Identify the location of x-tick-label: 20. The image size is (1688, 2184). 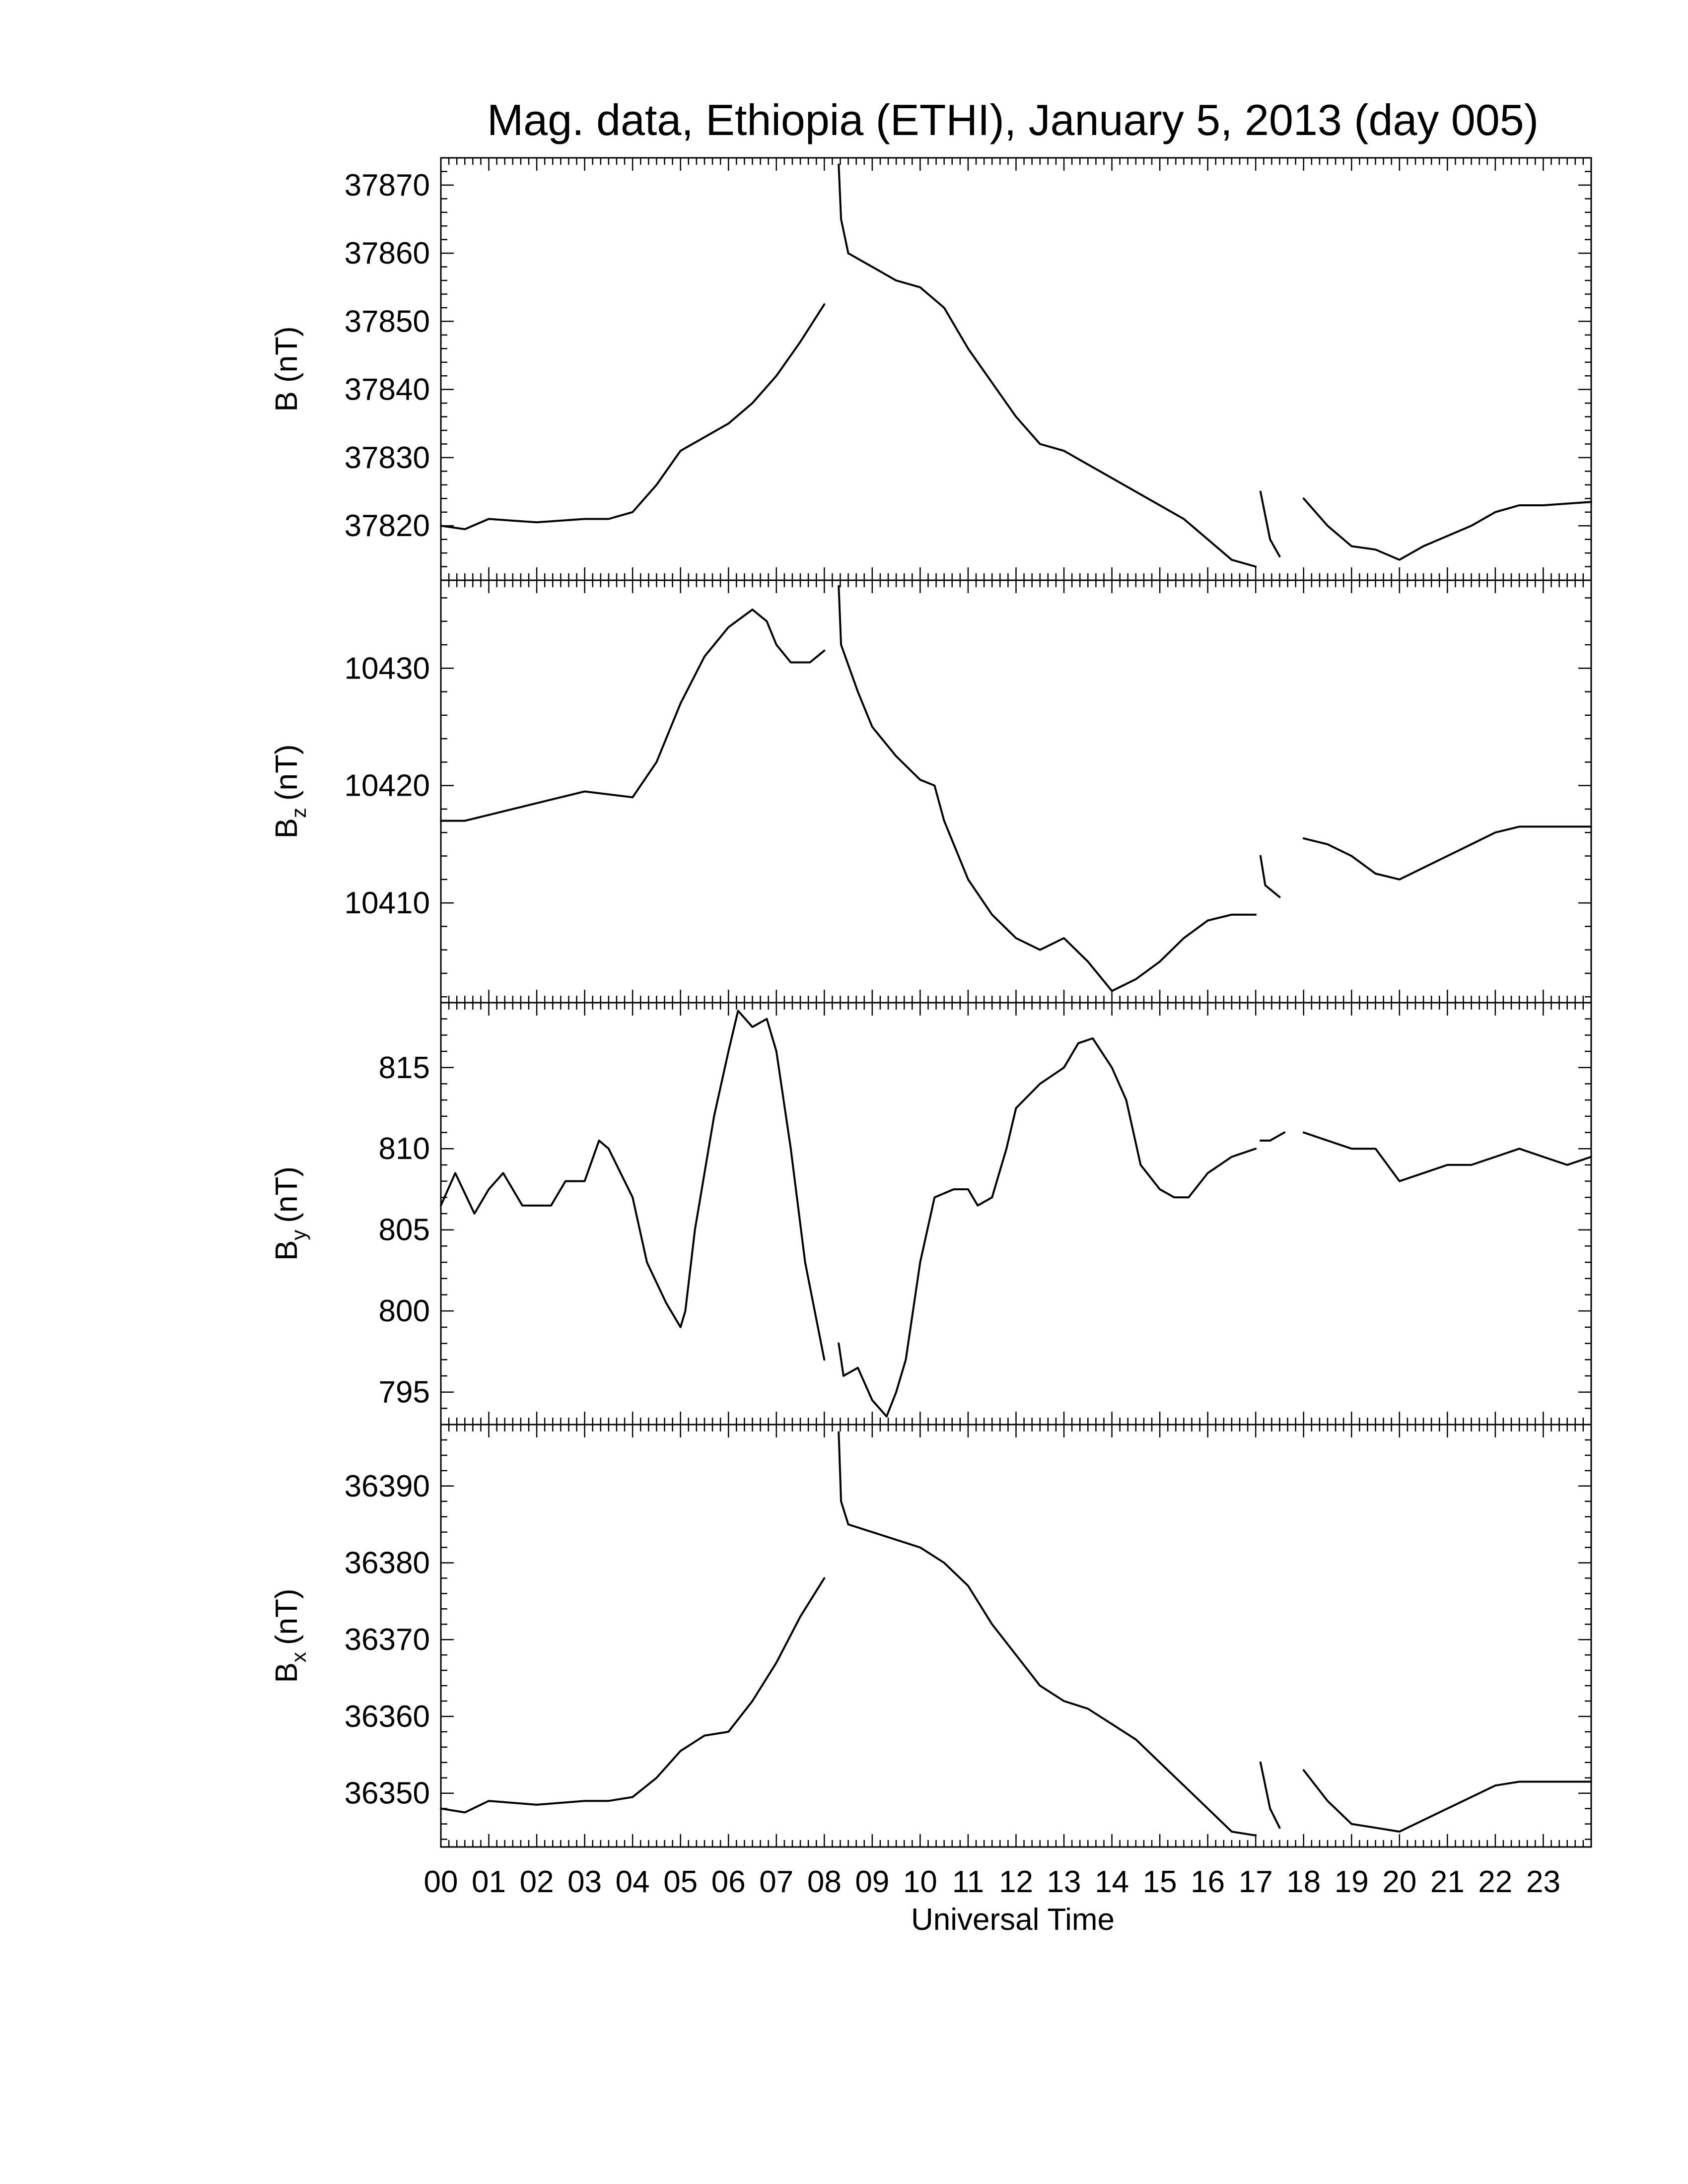
(1399, 1882).